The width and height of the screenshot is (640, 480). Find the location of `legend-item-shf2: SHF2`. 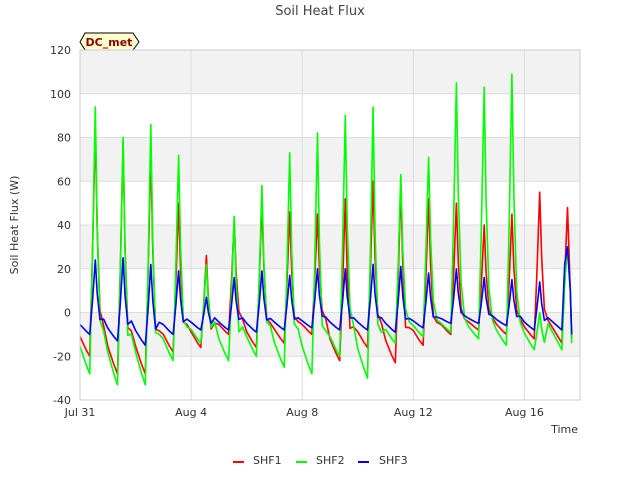

legend-item-shf2: SHF2 is located at coordinates (320, 460).